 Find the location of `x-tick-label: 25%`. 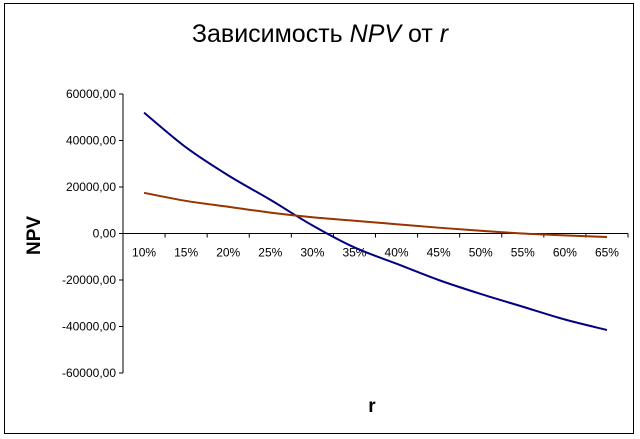

x-tick-label: 25% is located at coordinates (270, 253).